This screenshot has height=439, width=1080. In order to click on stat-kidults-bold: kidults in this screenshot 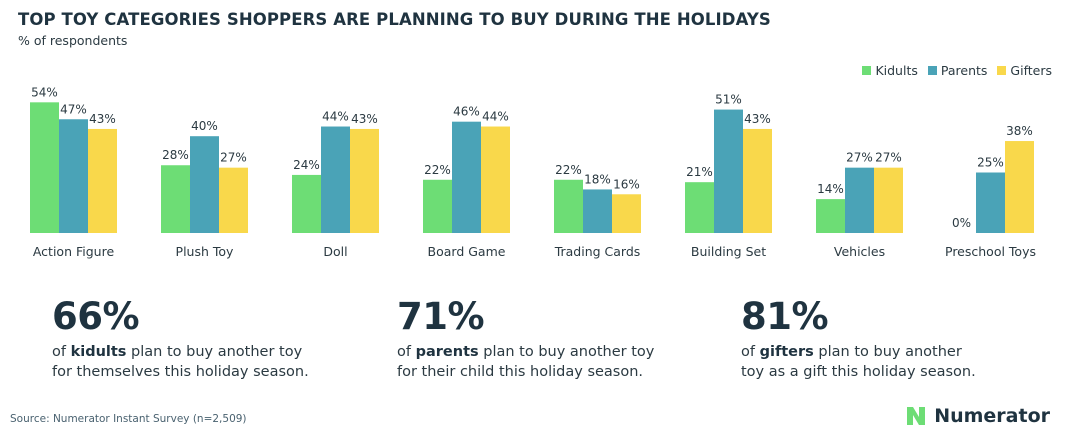, I will do `click(98, 352)`.